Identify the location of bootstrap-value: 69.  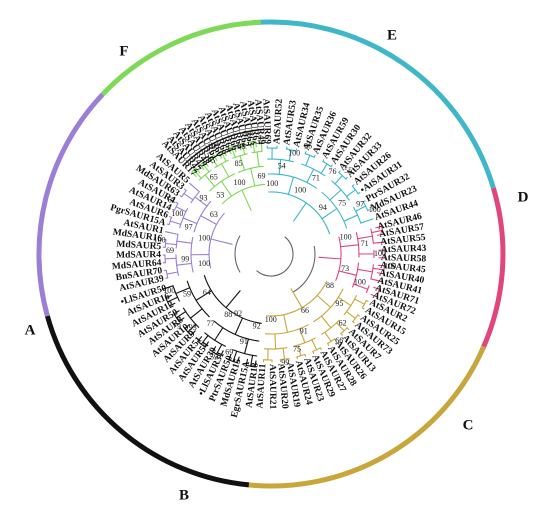
(262, 176).